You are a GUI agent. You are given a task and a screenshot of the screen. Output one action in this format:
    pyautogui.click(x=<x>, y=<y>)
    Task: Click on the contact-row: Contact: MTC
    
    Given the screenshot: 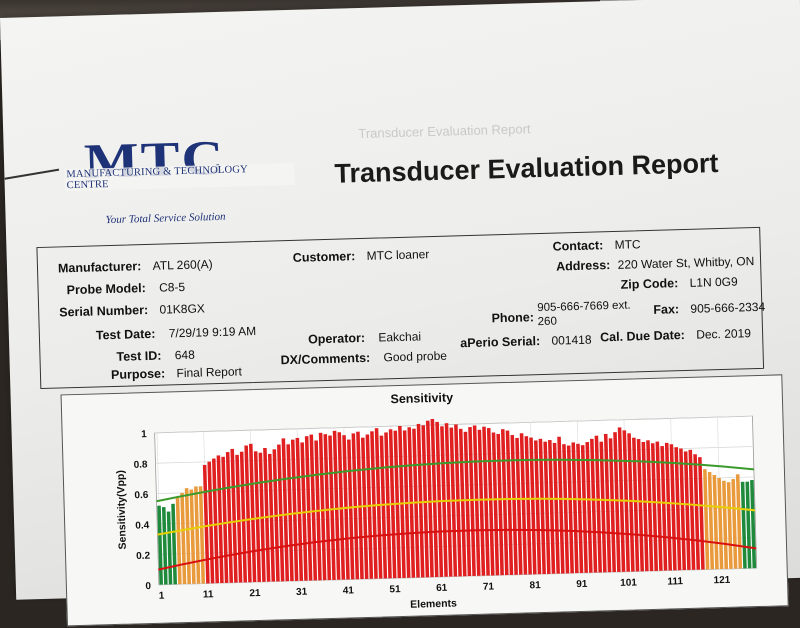 What is the action you would take?
    pyautogui.click(x=596, y=245)
    